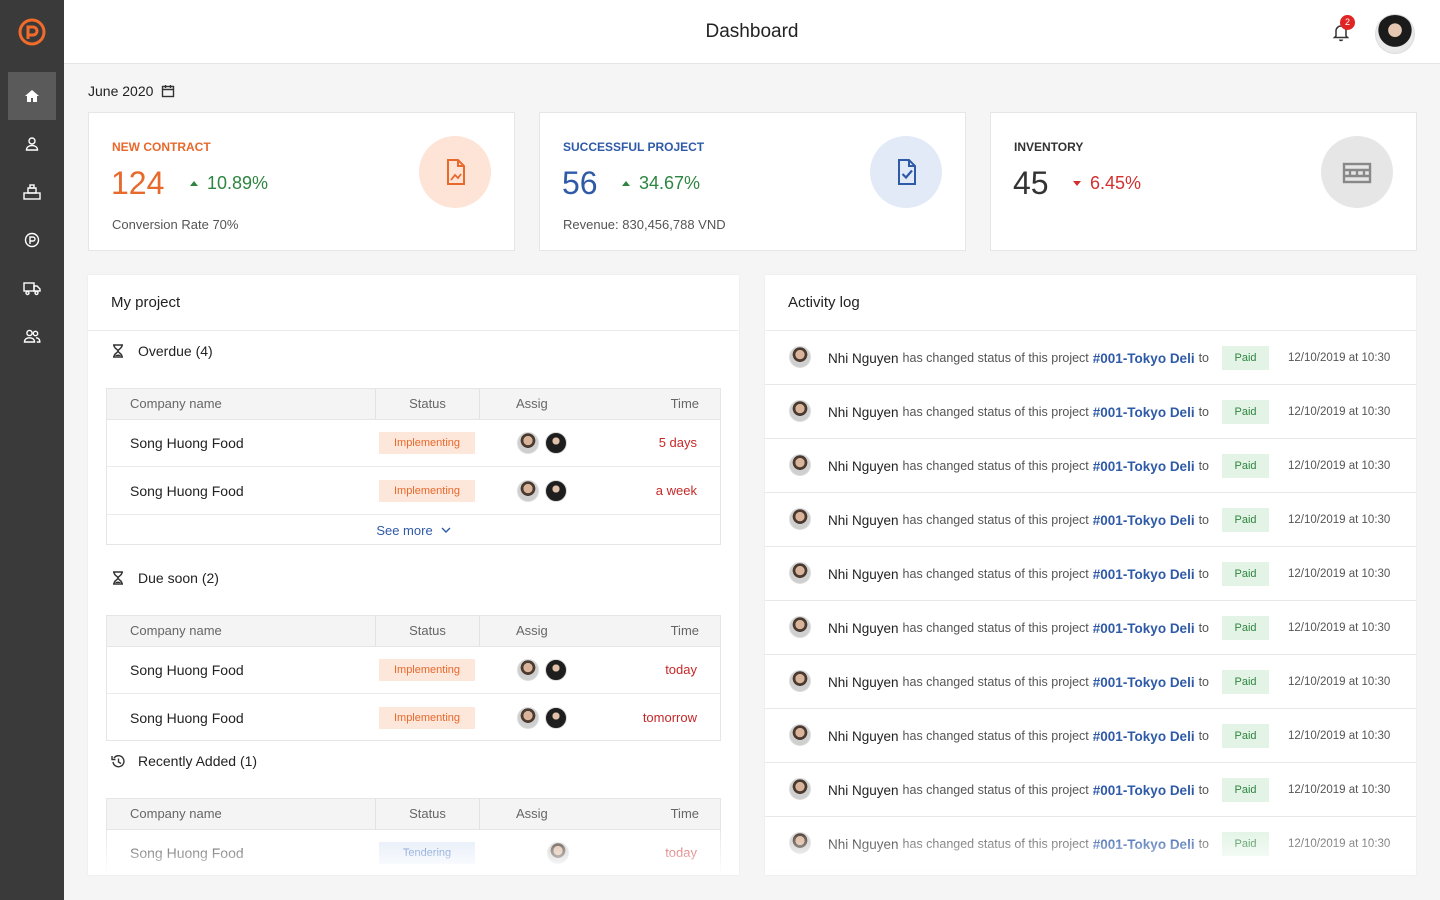  I want to click on column-header: Company name, so click(176, 813).